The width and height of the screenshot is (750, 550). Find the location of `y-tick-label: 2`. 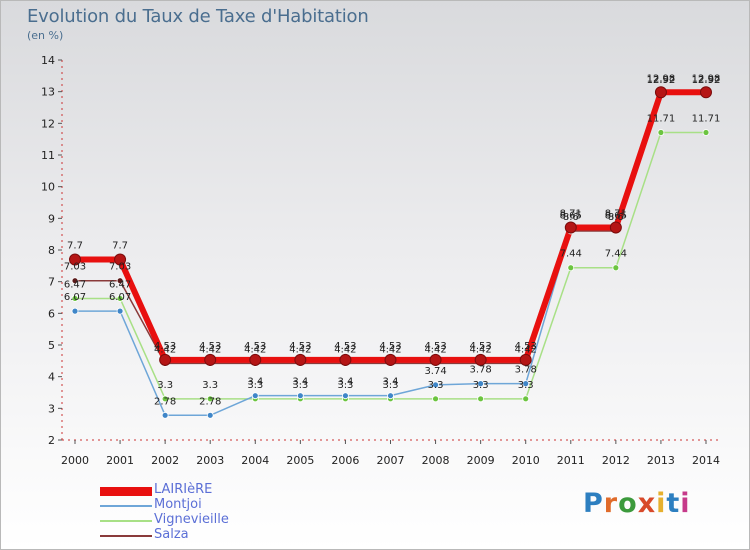

y-tick-label: 2 is located at coordinates (51, 440).